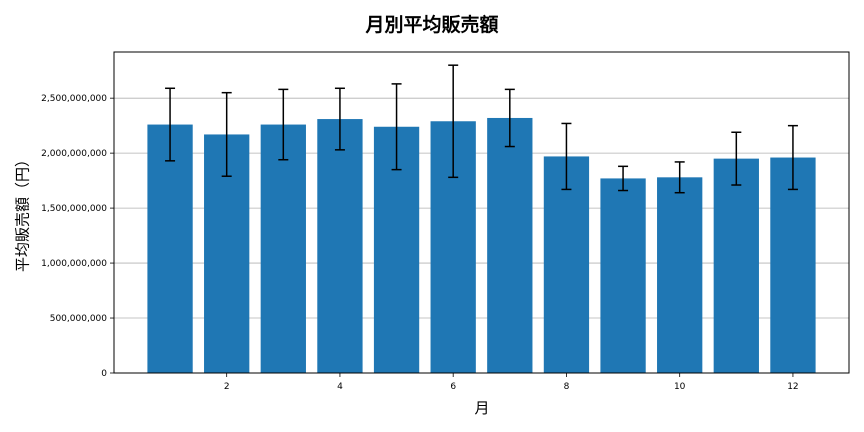  What do you see at coordinates (74, 154) in the screenshot?
I see `y-tick-label: 2,000,000,000` at bounding box center [74, 154].